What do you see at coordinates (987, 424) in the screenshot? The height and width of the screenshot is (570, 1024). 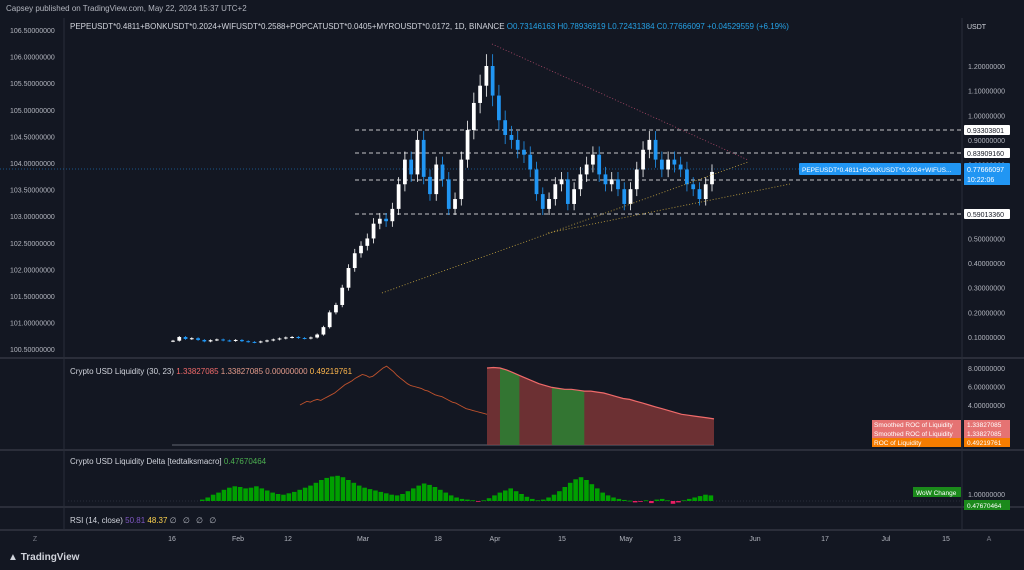 I see `liquidity-legend-value-box` at bounding box center [987, 424].